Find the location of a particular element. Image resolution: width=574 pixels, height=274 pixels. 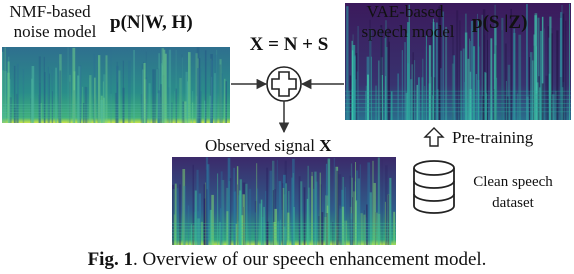

noise-formula: p(N|W, H) is located at coordinates (151, 22).